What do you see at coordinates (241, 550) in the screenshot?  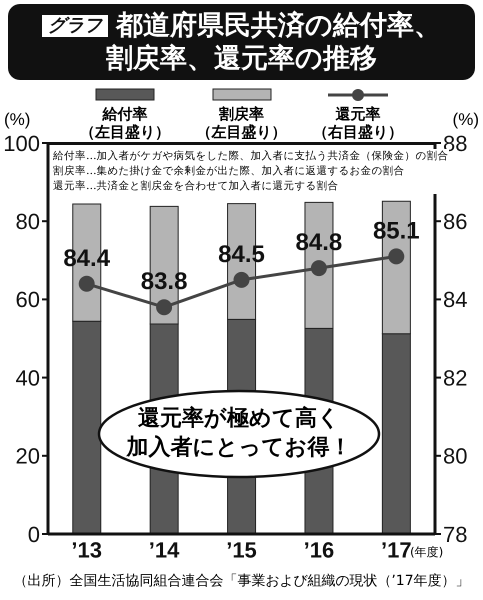 I see `x-tick-label: ’15` at bounding box center [241, 550].